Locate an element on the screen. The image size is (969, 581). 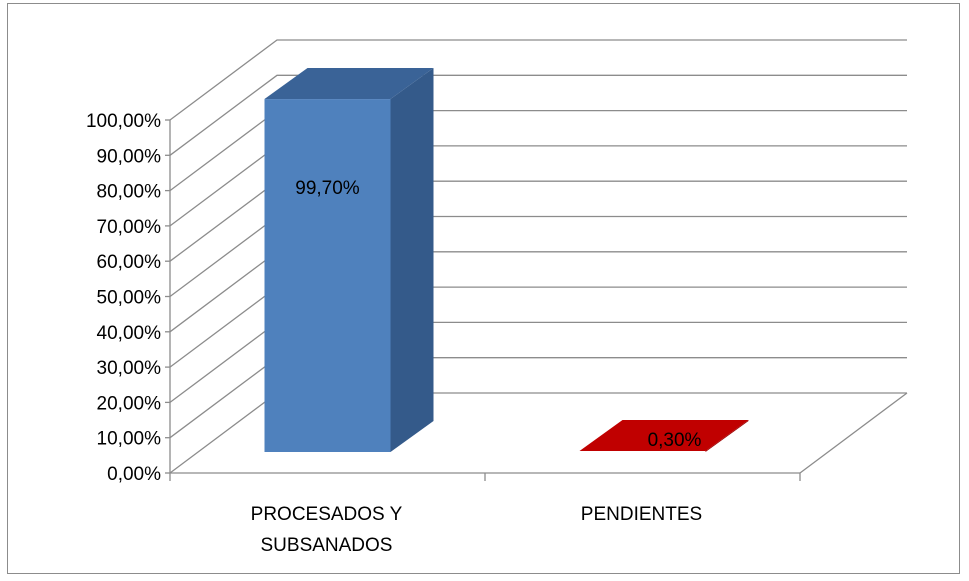
y-tick-label: 70,00% is located at coordinates (129, 227).